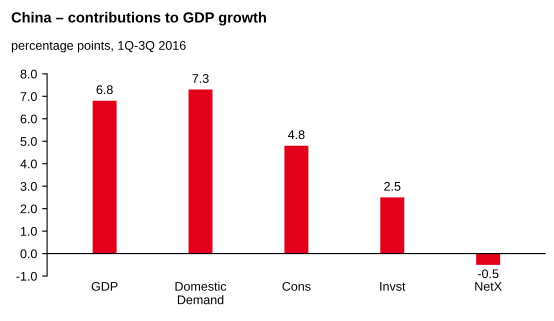  Describe the element at coordinates (296, 135) in the screenshot. I see `data-label: 4.8` at that location.